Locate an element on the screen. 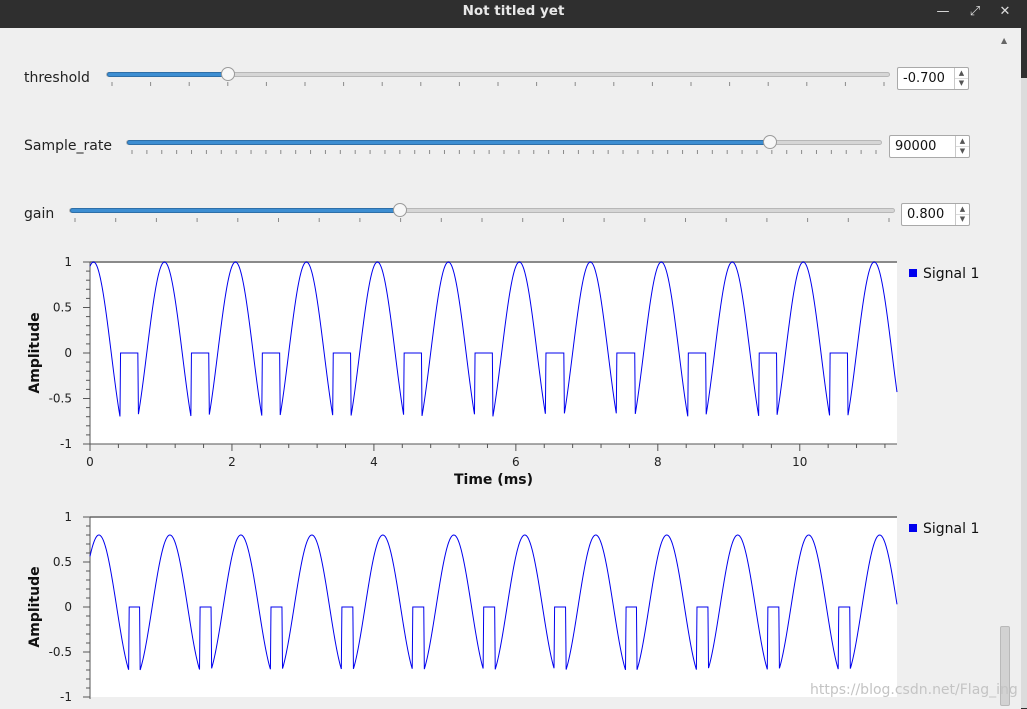  scroll-thumb is located at coordinates (1005, 666).